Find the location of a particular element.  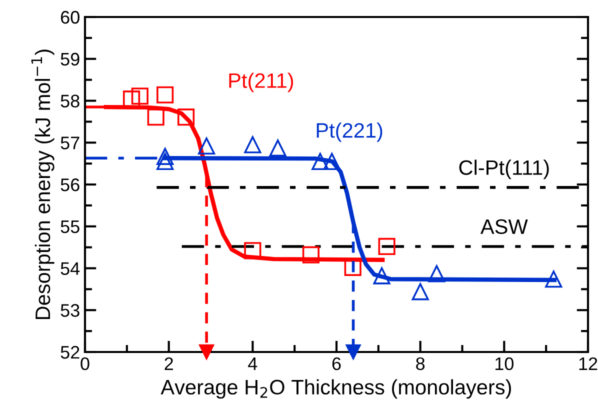

y-tick-label: 53 is located at coordinates (70, 310).